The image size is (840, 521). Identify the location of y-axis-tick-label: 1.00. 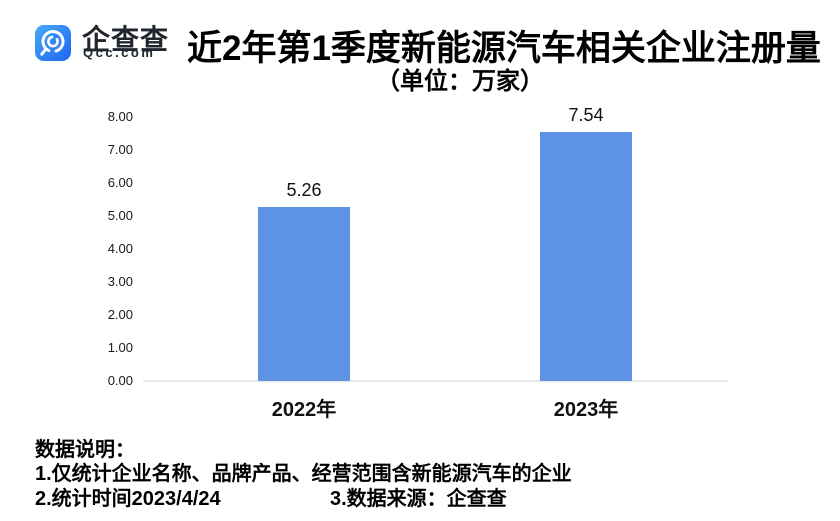
(120, 347).